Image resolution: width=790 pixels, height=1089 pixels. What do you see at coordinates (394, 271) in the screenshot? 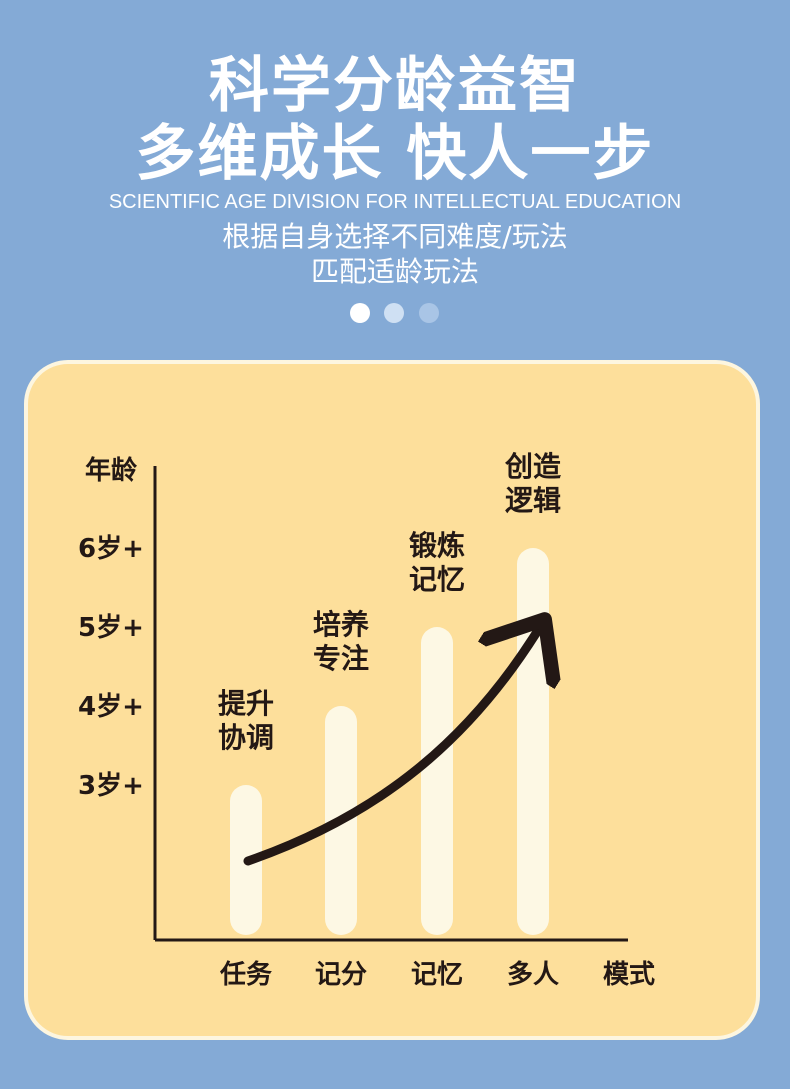
I see `subtitle-chinese-line-2: 匹配适龄玩法` at bounding box center [394, 271].